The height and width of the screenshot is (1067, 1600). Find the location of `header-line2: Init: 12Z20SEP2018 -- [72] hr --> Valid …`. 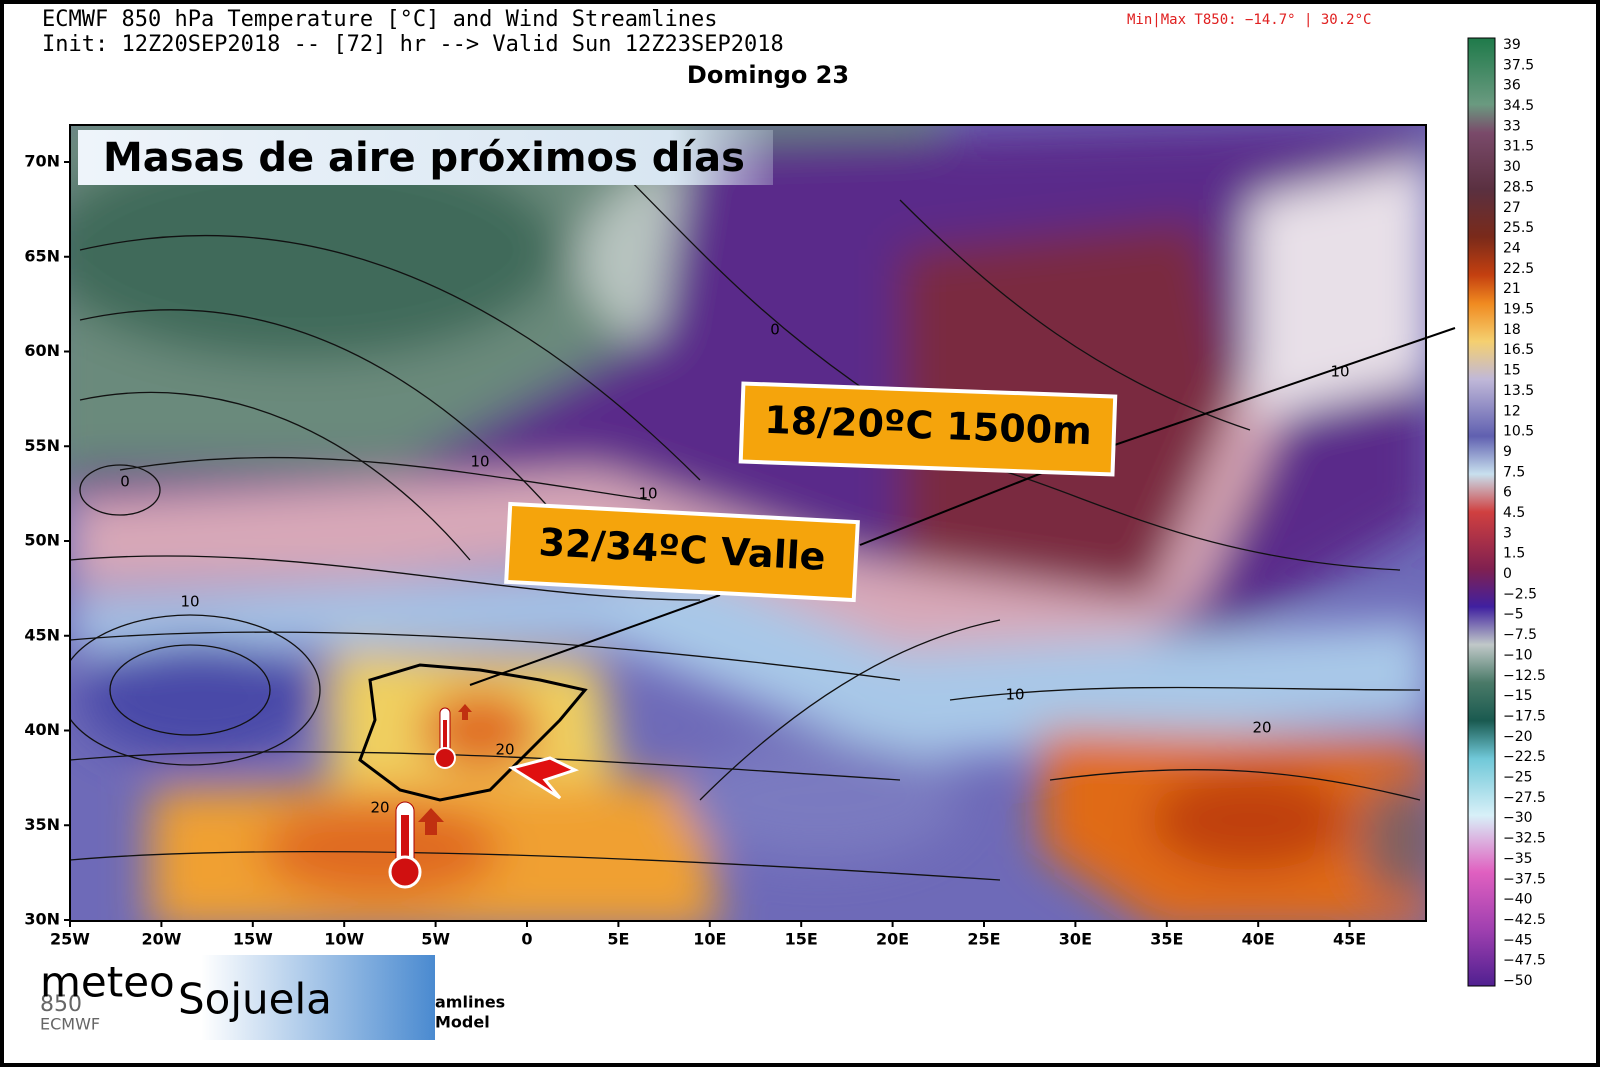

header-line2: Init: 12Z20SEP2018 -- [72] hr --> Valid … is located at coordinates (413, 44).